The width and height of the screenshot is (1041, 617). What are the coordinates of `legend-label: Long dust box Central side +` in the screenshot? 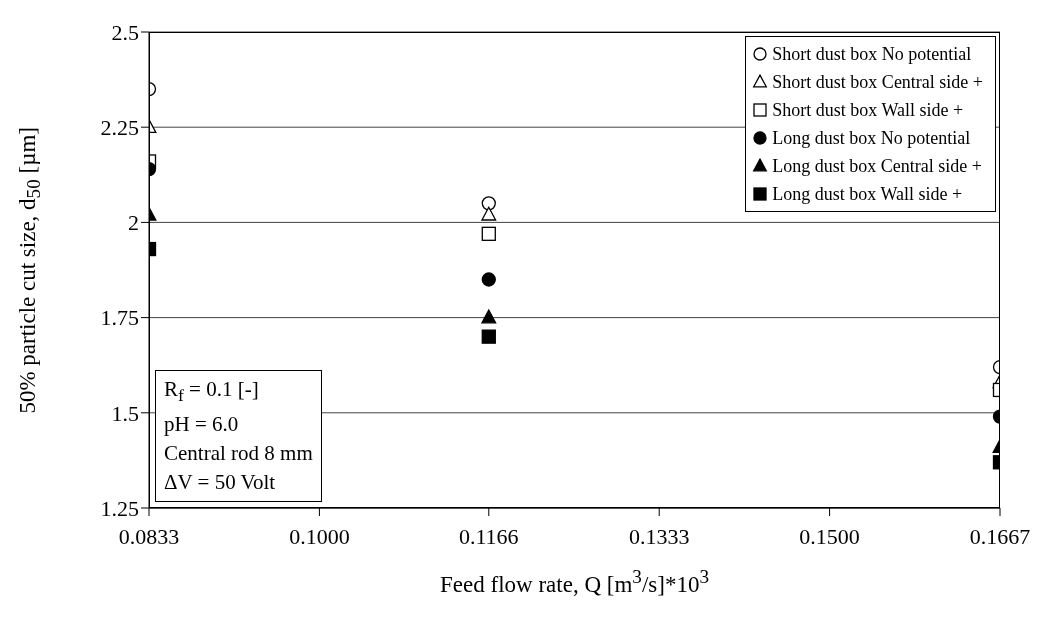 It's located at (877, 166).